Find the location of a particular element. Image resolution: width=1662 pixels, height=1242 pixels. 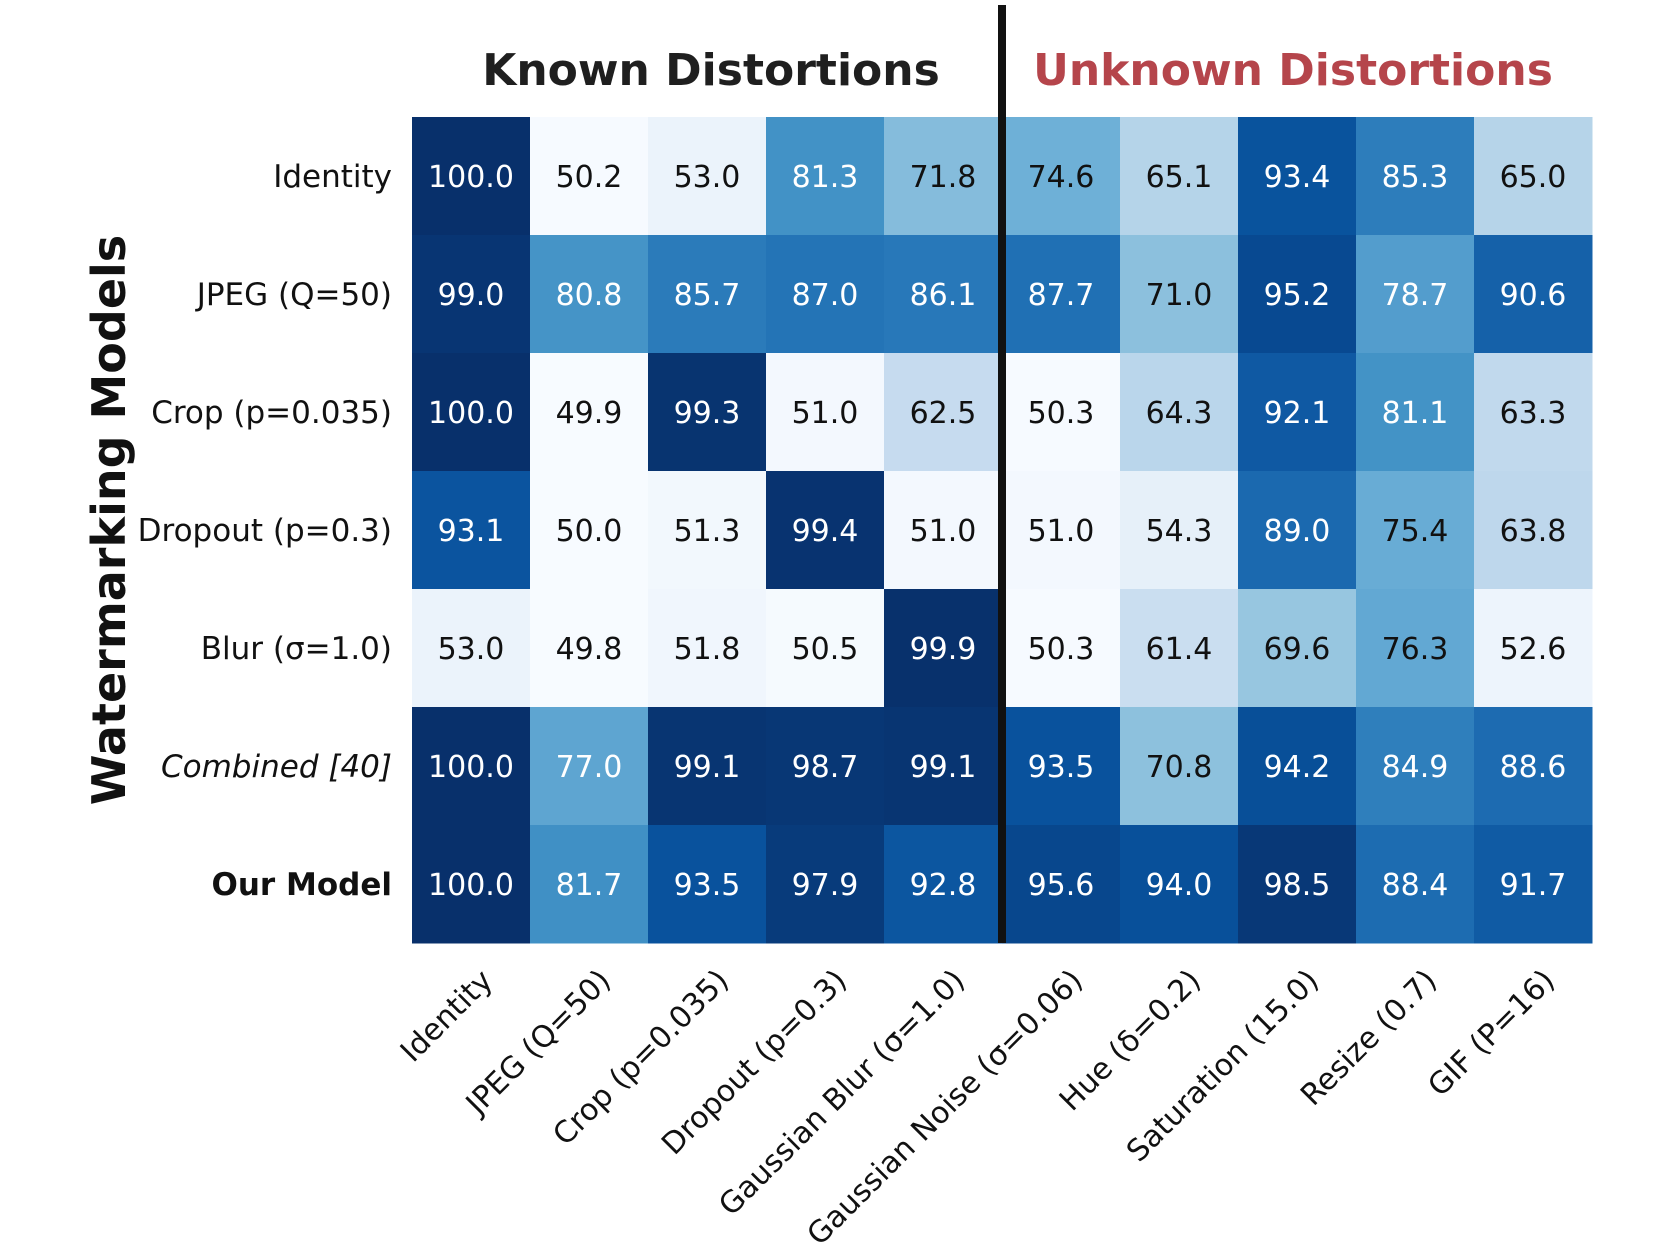

cell-value-label: 88.4 is located at coordinates (1415, 885).